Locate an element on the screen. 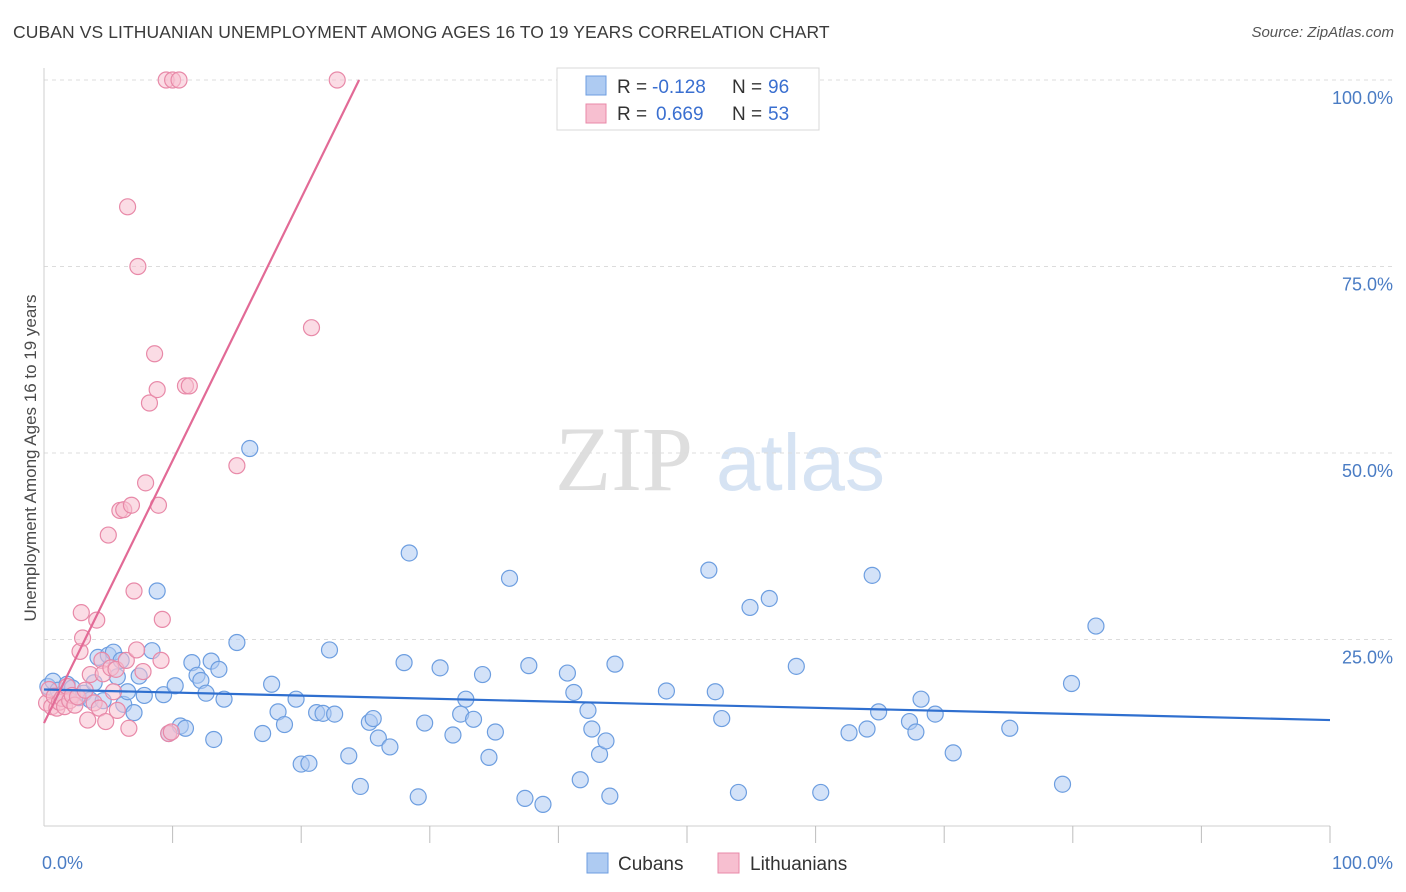  x-tick-label-min: 0.0% is located at coordinates (62, 863).